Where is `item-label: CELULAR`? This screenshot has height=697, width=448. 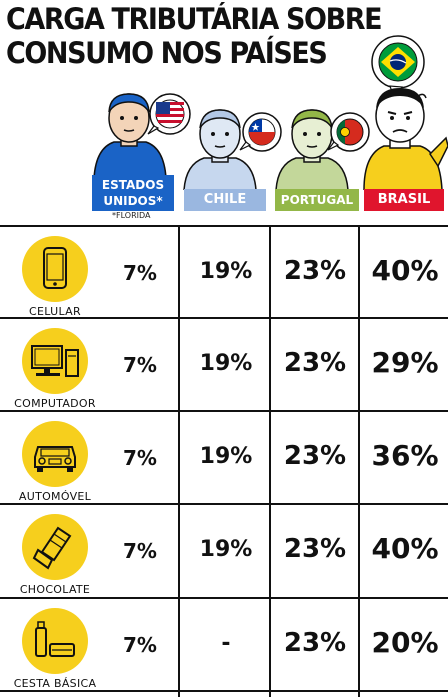
item-label: CELULAR is located at coordinates (55, 311).